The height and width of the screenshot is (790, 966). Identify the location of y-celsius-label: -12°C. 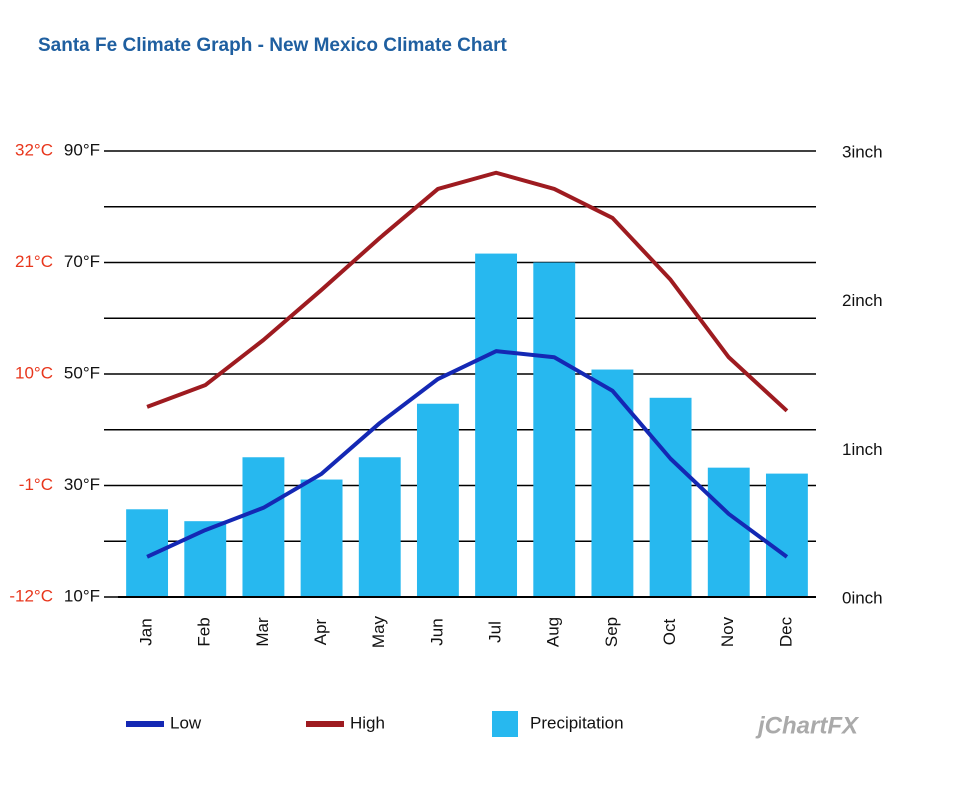
(31, 595).